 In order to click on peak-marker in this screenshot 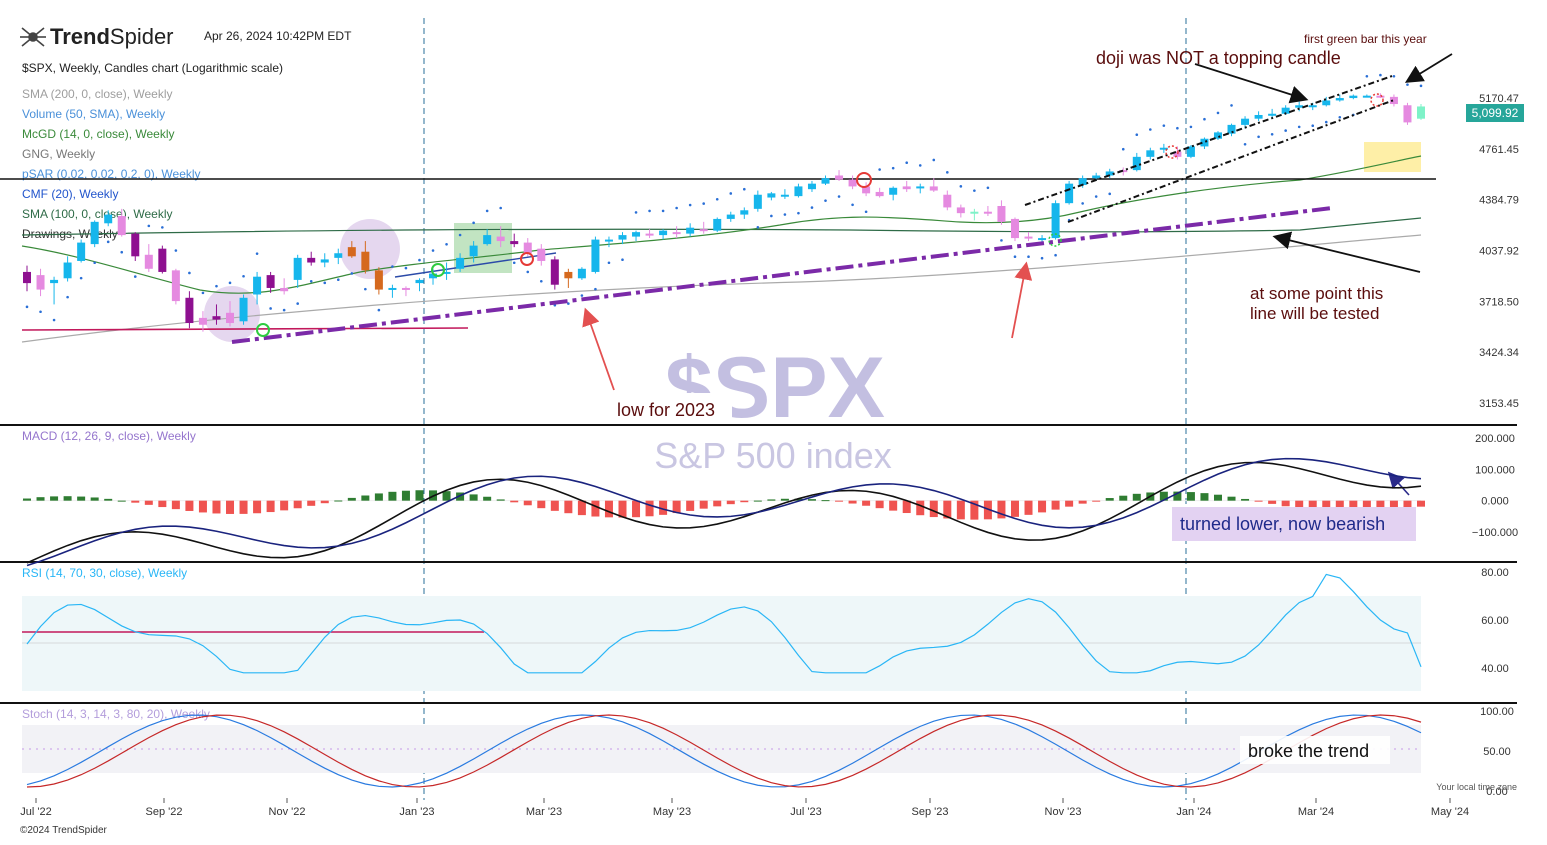, I will do `click(864, 180)`.